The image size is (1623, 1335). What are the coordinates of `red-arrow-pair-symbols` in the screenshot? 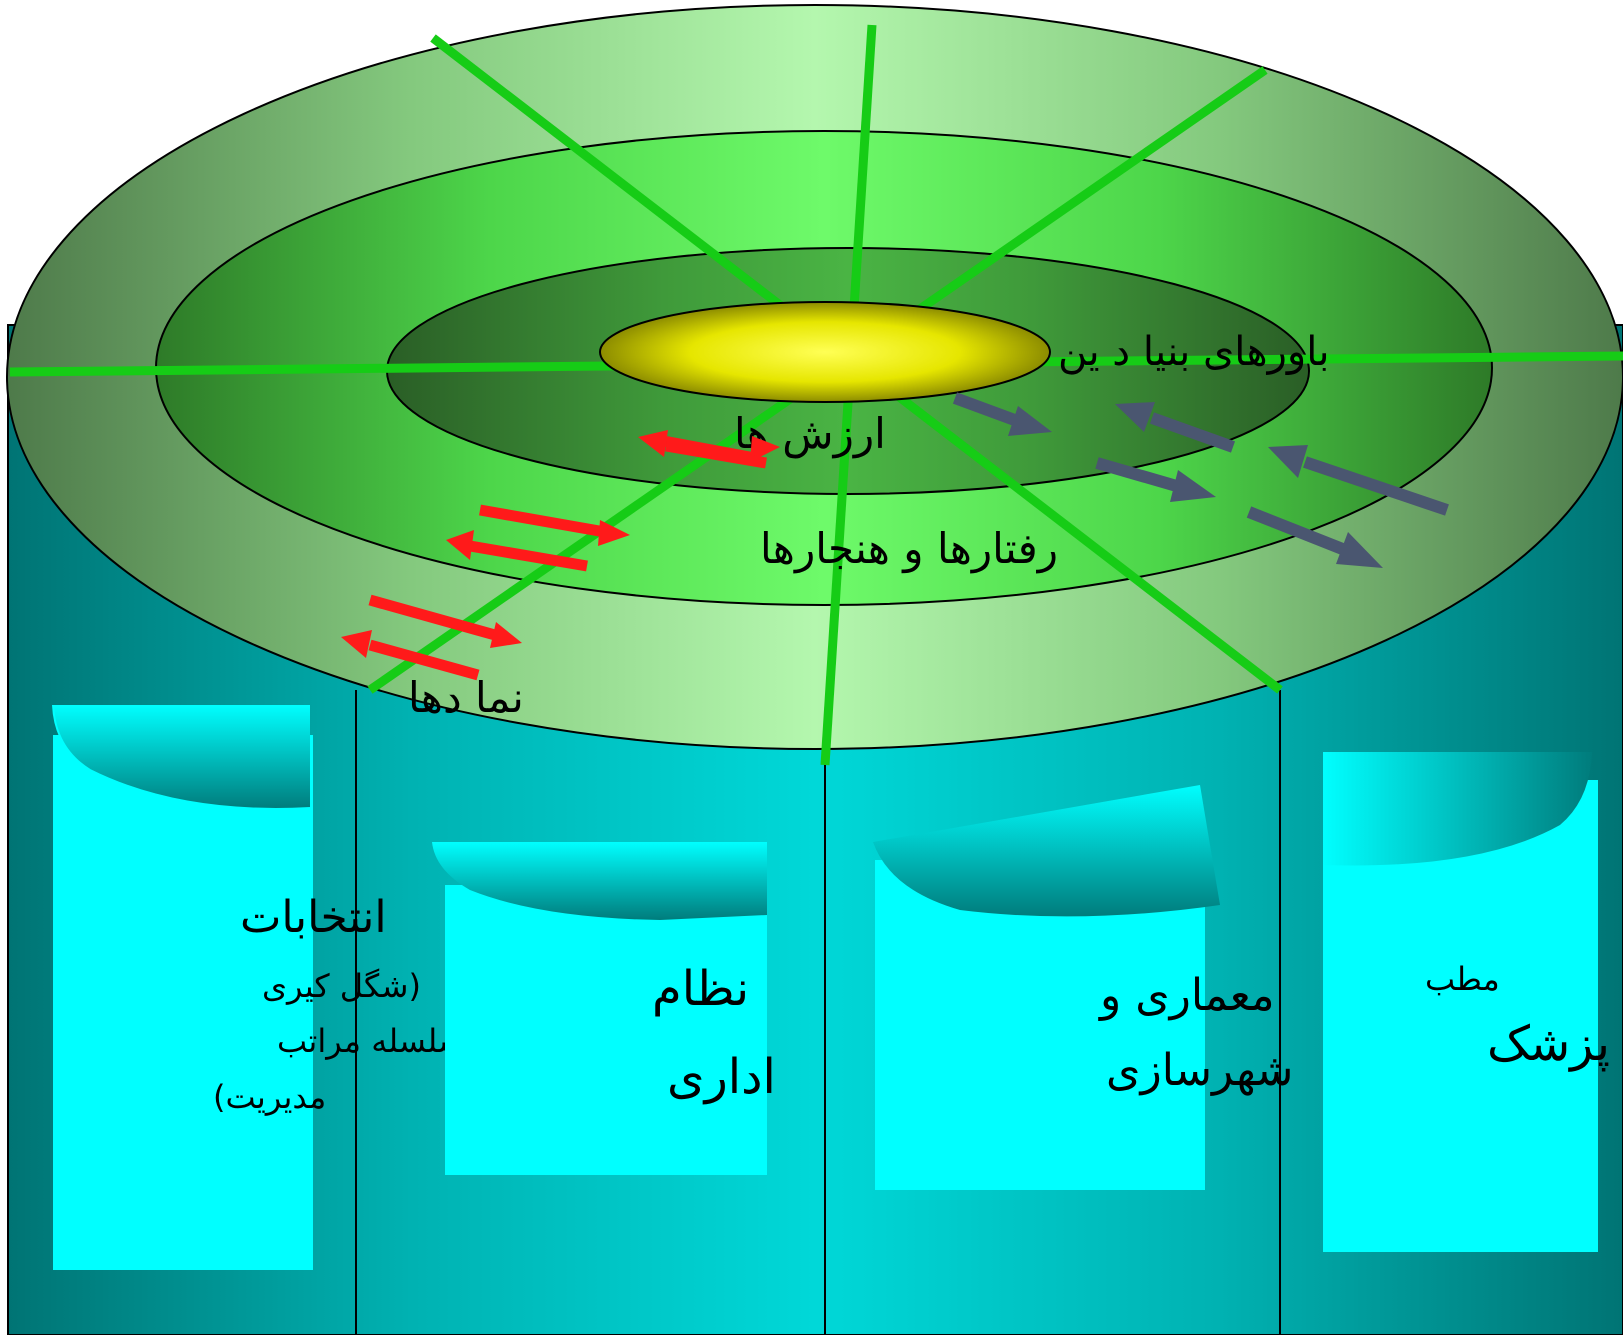 It's located at (431, 637).